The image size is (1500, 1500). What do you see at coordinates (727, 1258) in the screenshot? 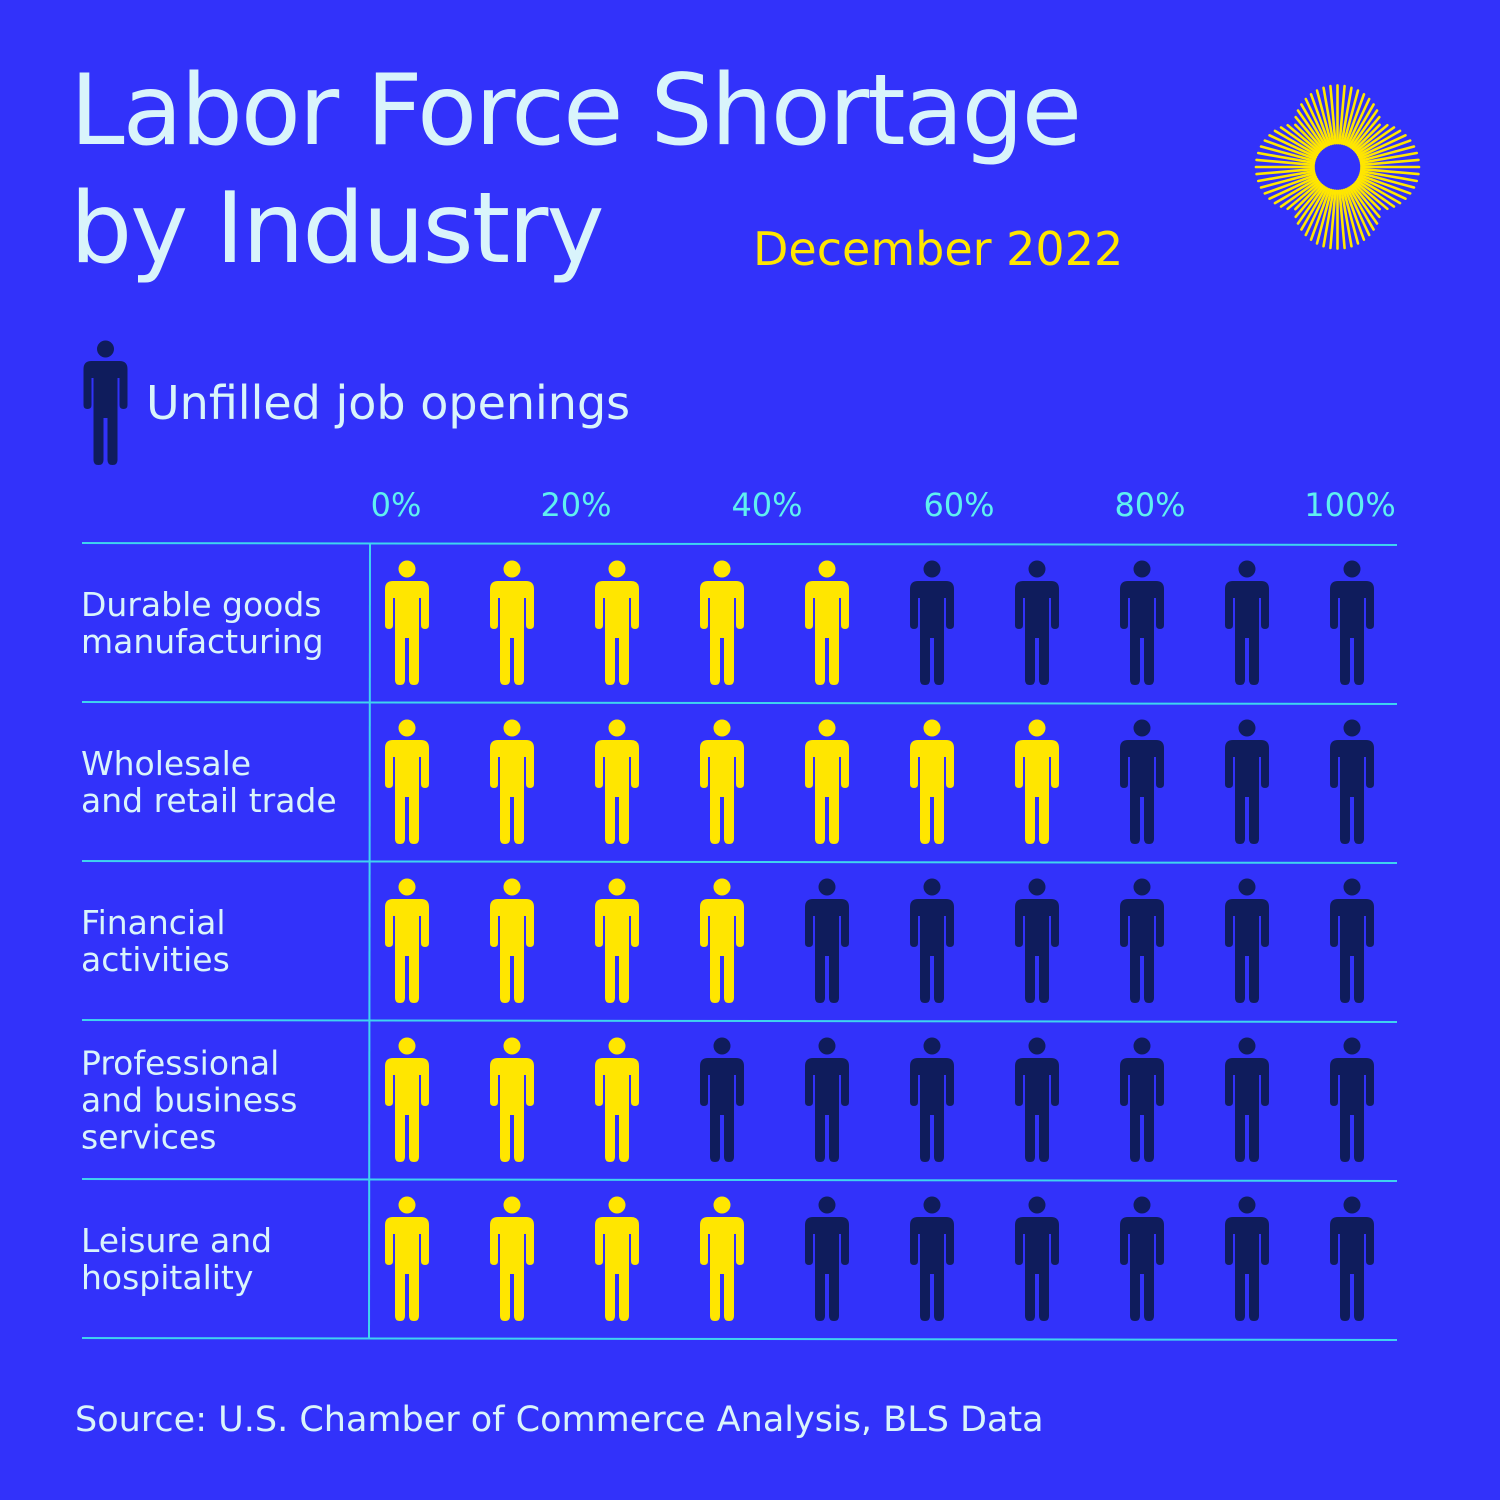
I see `category-row: Leisure and hospitality` at bounding box center [727, 1258].